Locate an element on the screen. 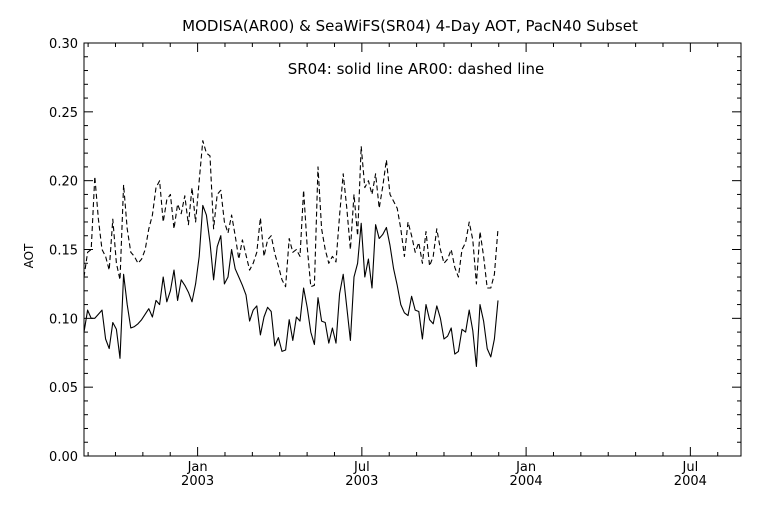 Image resolution: width=768 pixels, height=512 pixels. y-axis-label: AOT is located at coordinates (29, 255).